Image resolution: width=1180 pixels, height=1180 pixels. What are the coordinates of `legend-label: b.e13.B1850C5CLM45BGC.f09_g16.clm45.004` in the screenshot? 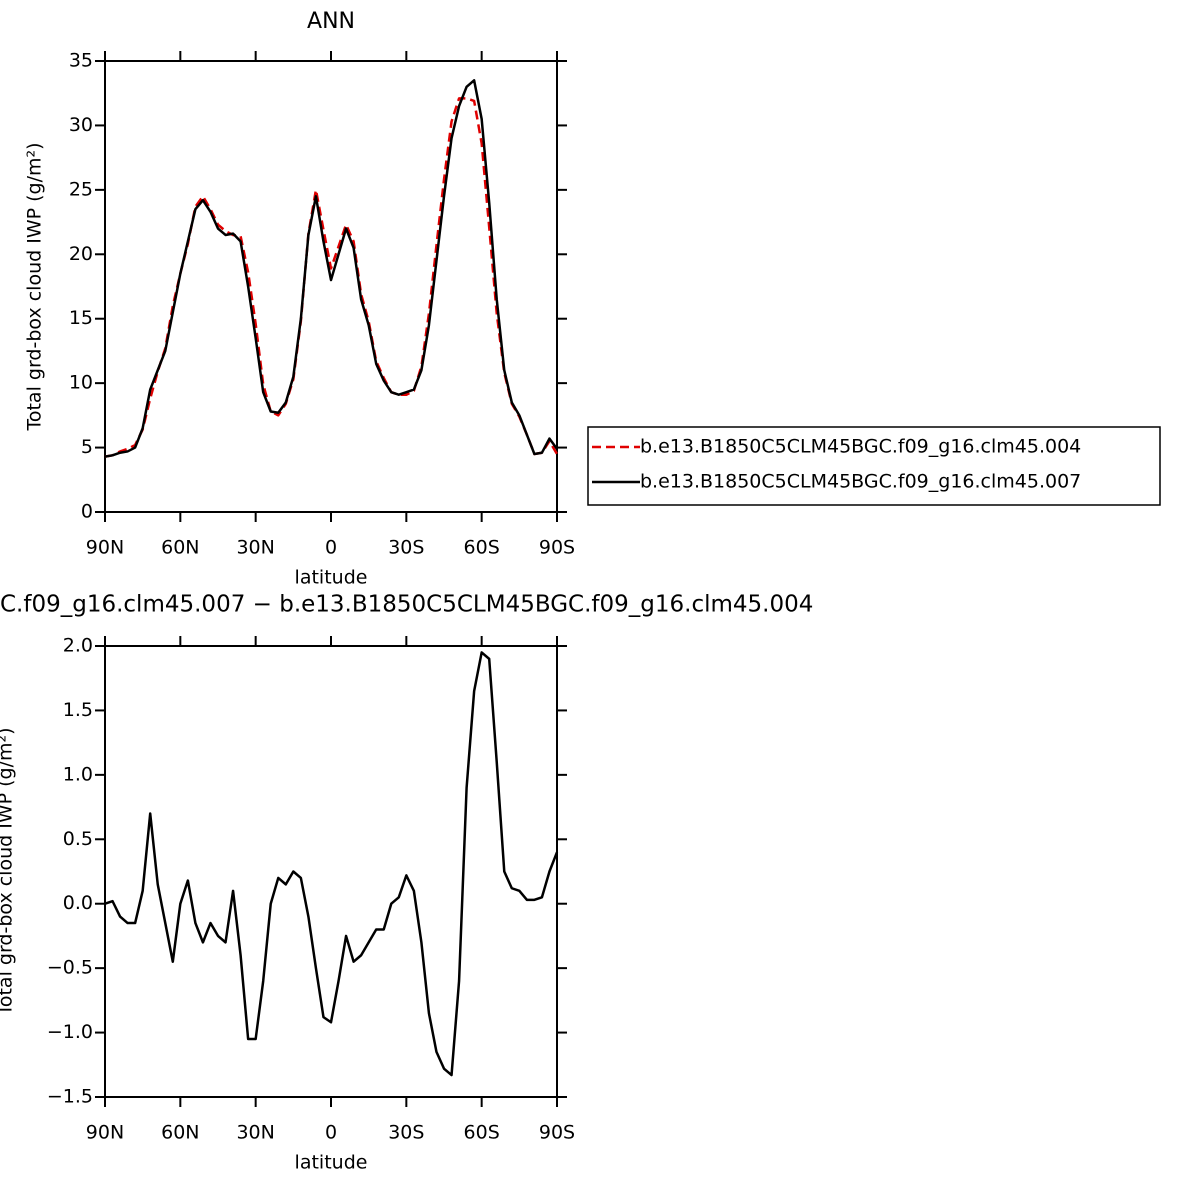 It's located at (860, 447).